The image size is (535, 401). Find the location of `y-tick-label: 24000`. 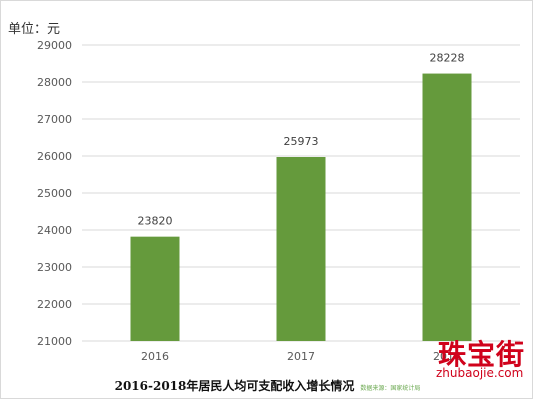

y-tick-label: 24000 is located at coordinates (54, 230).